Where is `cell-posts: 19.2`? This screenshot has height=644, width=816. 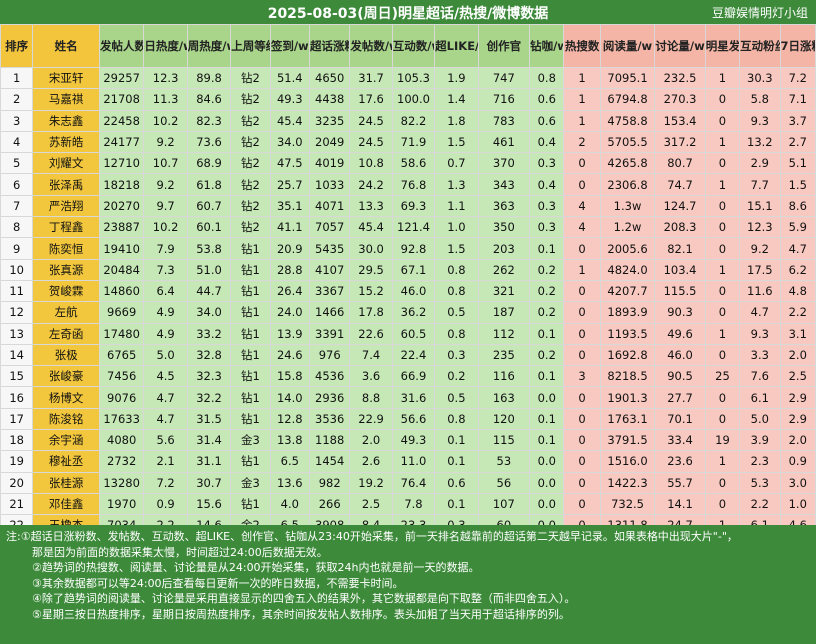 cell-posts: 19.2 is located at coordinates (371, 482).